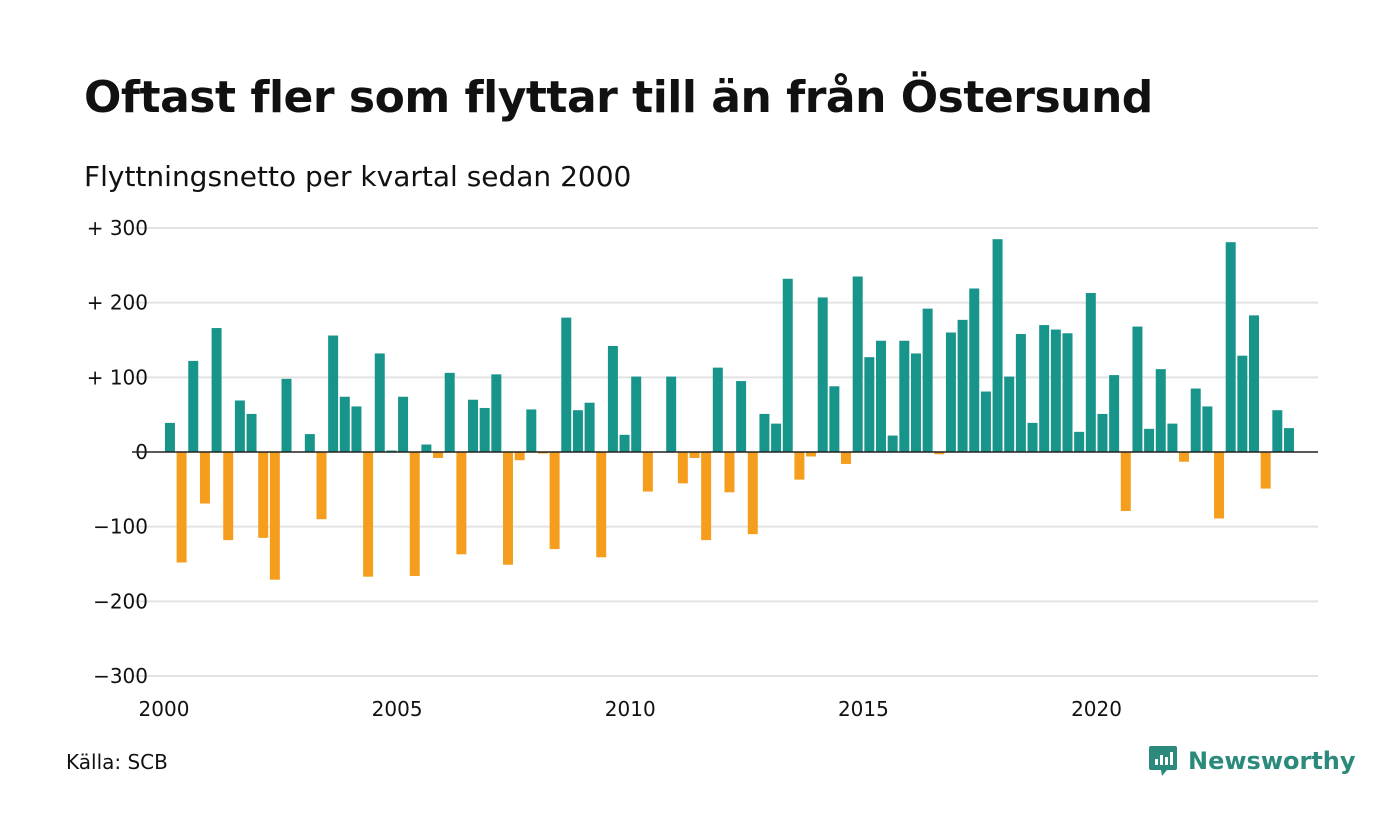  I want to click on y-tick-label: −200, so click(120, 601).